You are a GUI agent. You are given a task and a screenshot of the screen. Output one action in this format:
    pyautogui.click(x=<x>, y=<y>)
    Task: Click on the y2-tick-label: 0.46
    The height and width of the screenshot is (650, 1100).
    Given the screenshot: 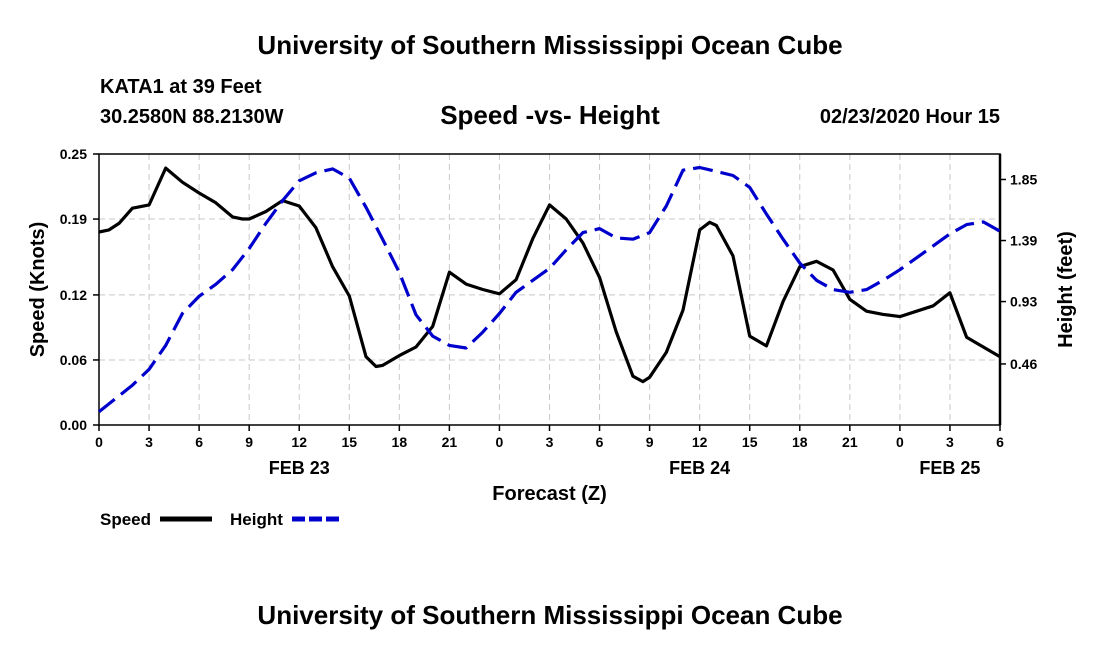 What is the action you would take?
    pyautogui.click(x=1023, y=364)
    